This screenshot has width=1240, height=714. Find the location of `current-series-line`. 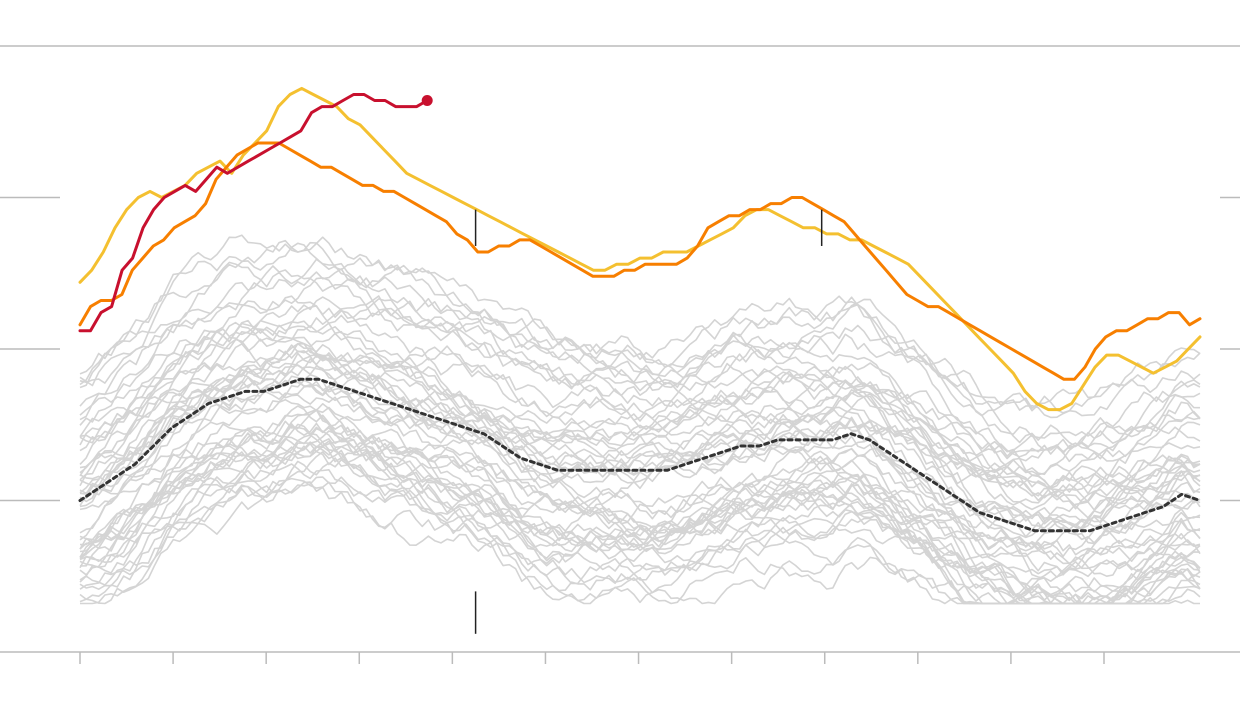

current-series-line is located at coordinates (253, 213).